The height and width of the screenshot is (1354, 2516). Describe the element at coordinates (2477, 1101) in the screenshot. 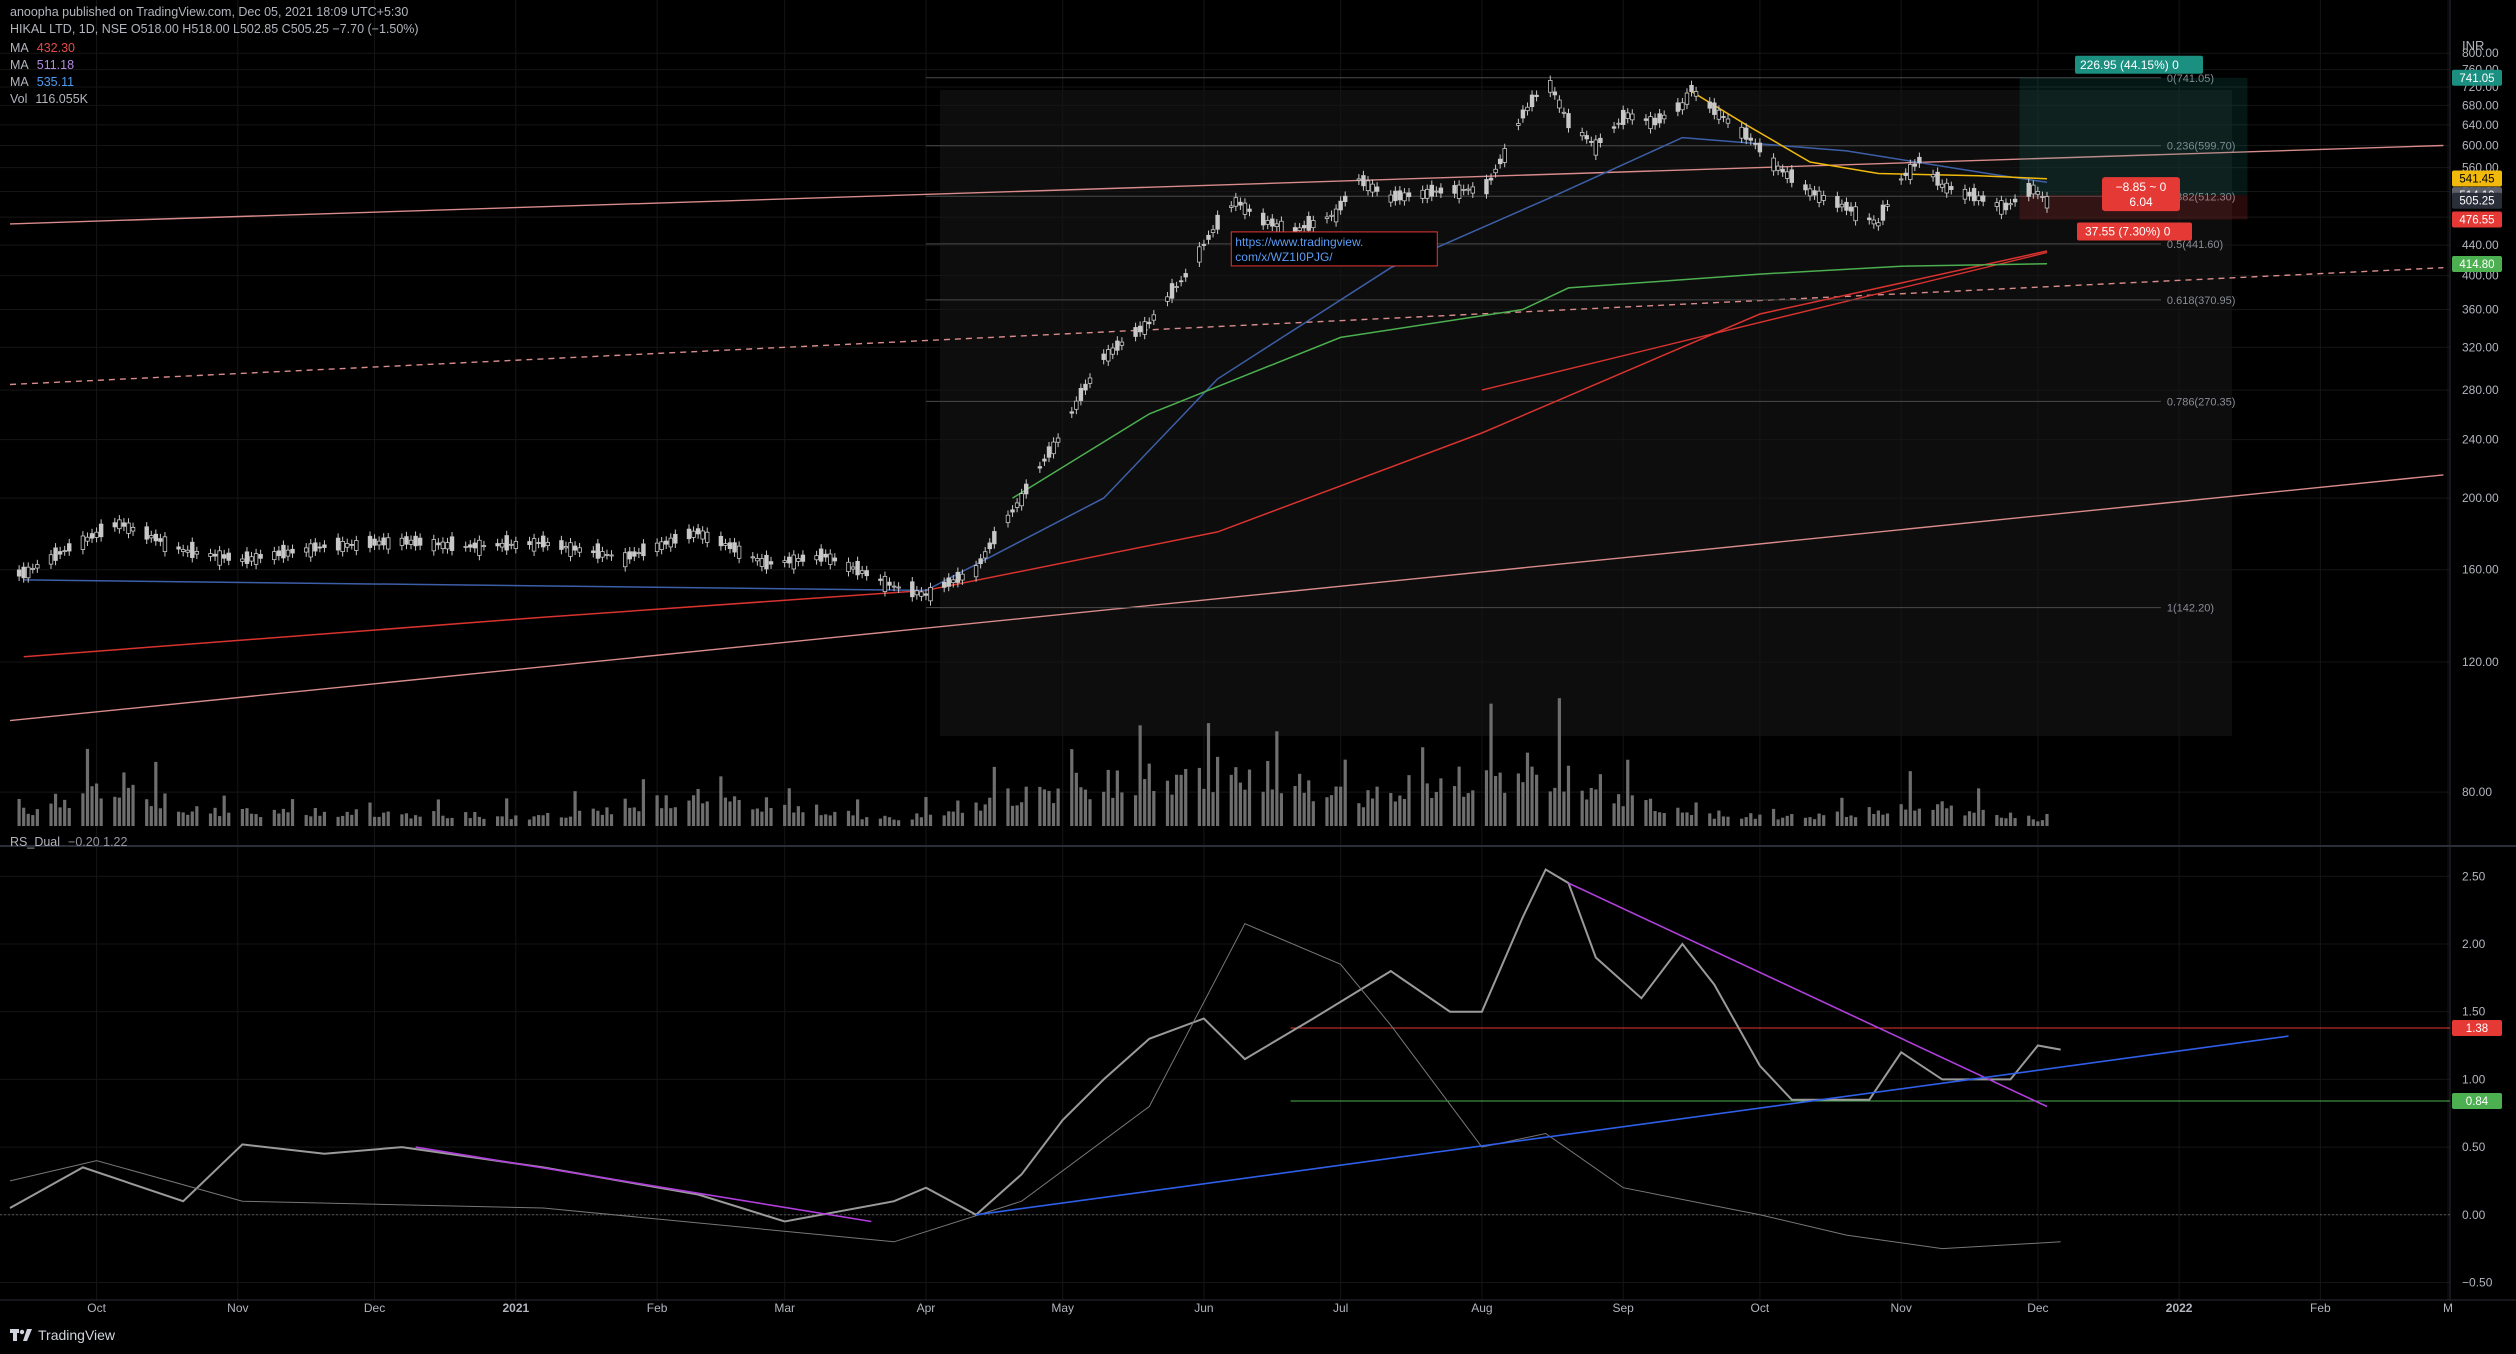

I see `rs-axis-badge` at that location.